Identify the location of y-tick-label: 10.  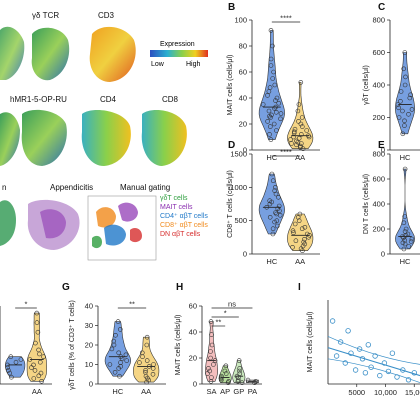
(89, 364).